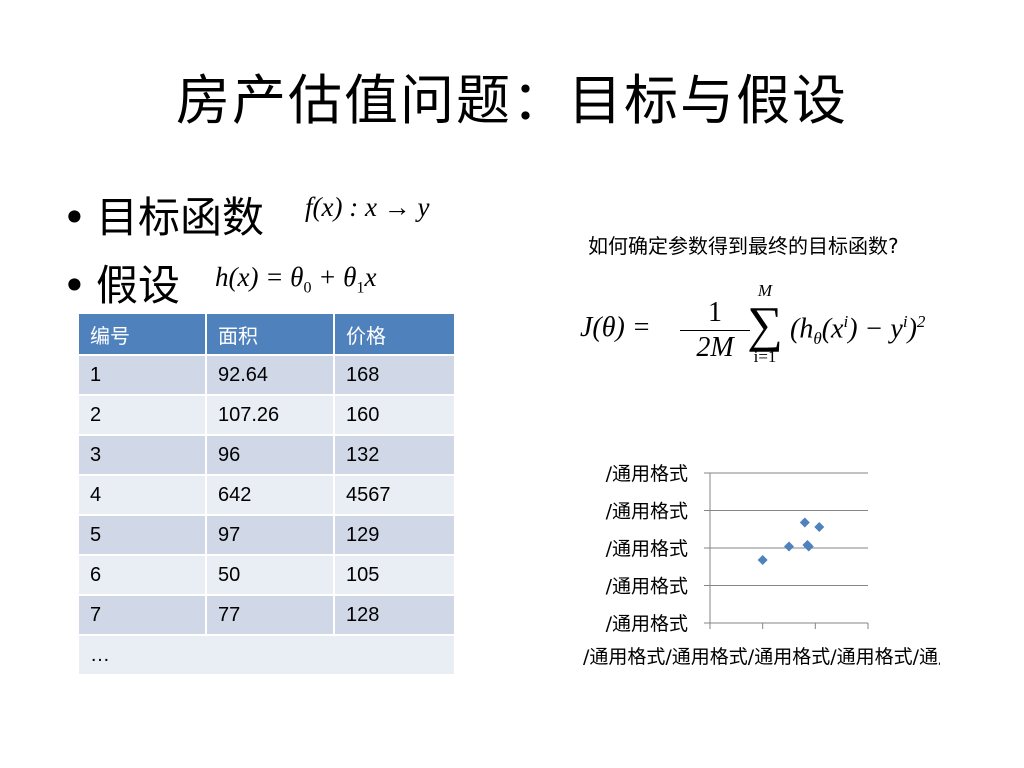  I want to click on slide-title: 房产估值问题：目标与假设, so click(512, 100).